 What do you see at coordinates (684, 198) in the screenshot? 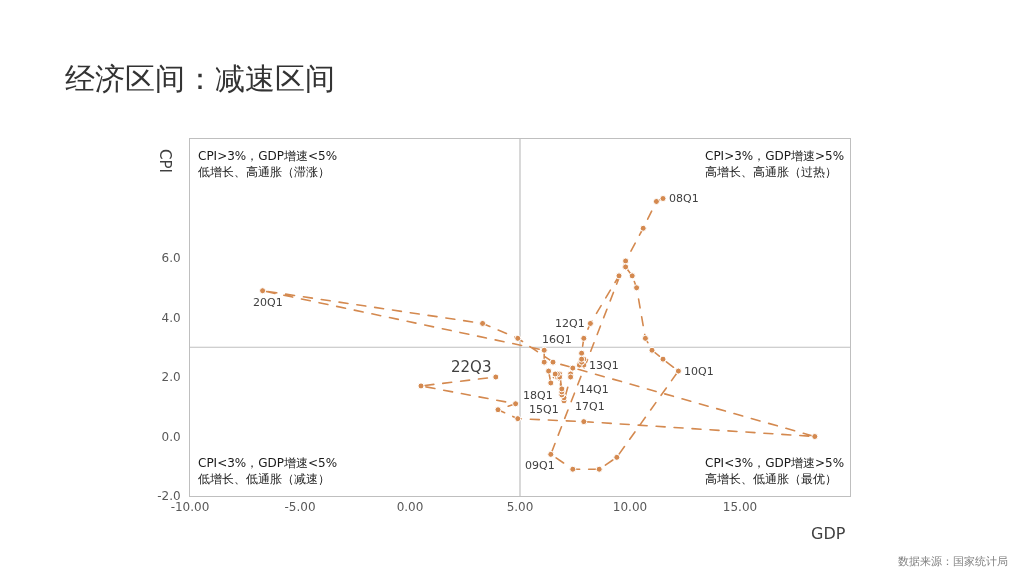
I see `annotation: 08Q1` at bounding box center [684, 198].